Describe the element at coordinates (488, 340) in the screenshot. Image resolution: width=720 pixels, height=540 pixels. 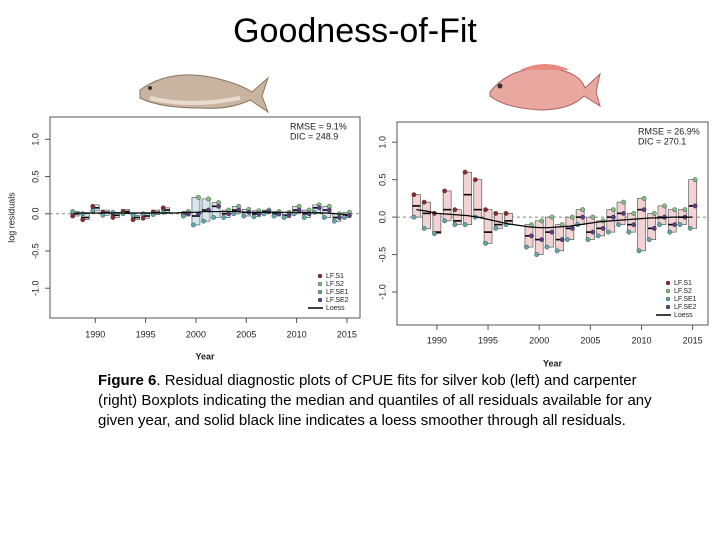
I see `x-tick-label: 1995` at that location.